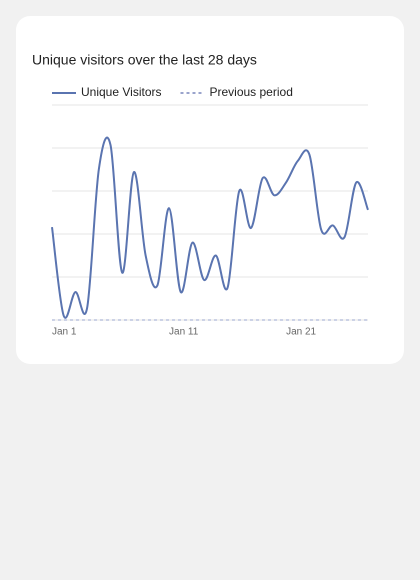 The image size is (420, 580). What do you see at coordinates (121, 92) in the screenshot?
I see `legend-label: Unique Visitors` at bounding box center [121, 92].